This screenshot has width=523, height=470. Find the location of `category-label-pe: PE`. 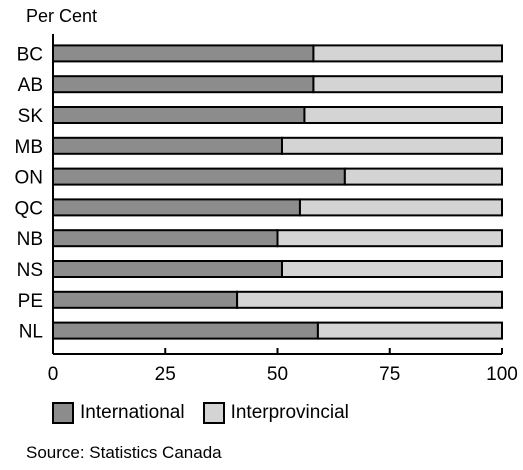

category-label-pe: PE is located at coordinates (30, 301).